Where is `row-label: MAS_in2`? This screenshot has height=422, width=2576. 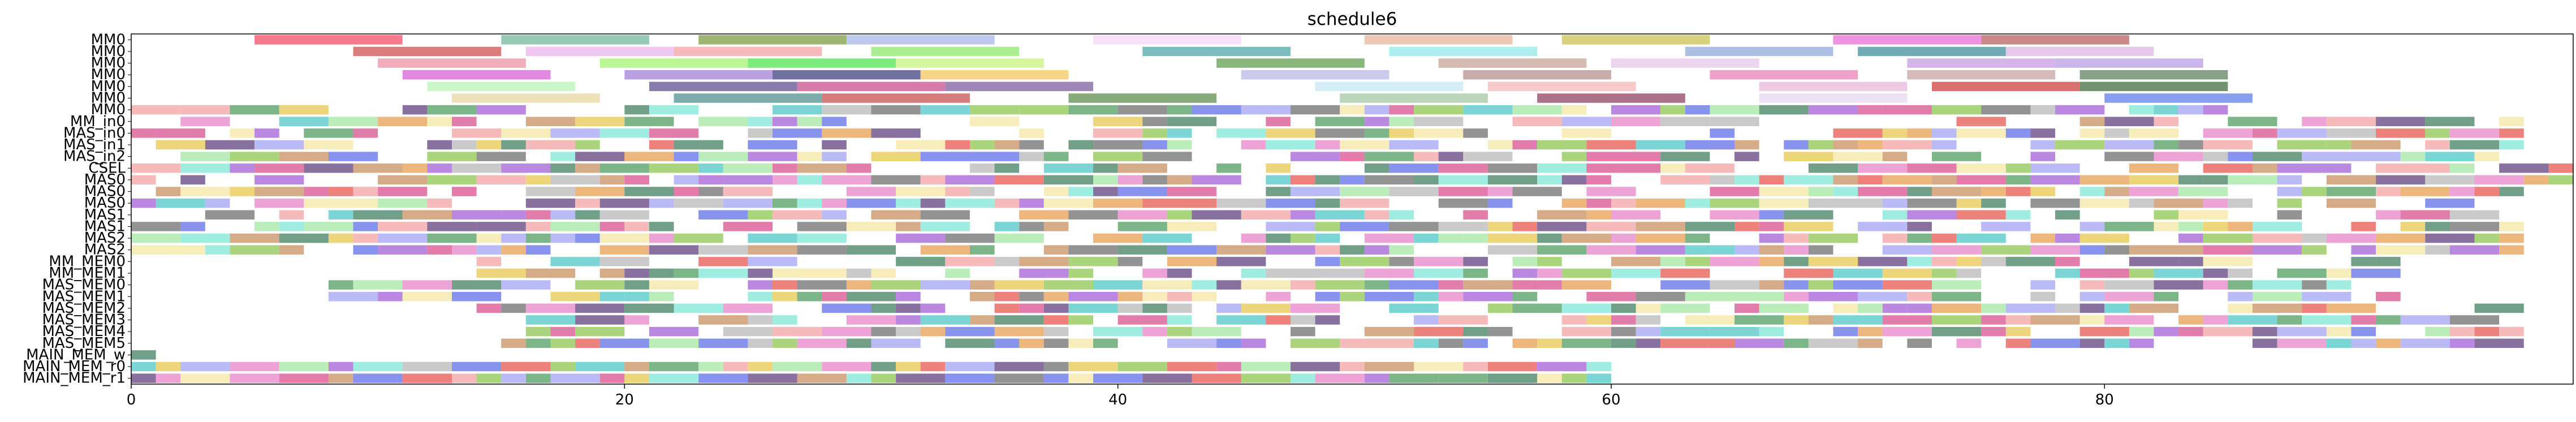 row-label: MAS_in2 is located at coordinates (94, 156).